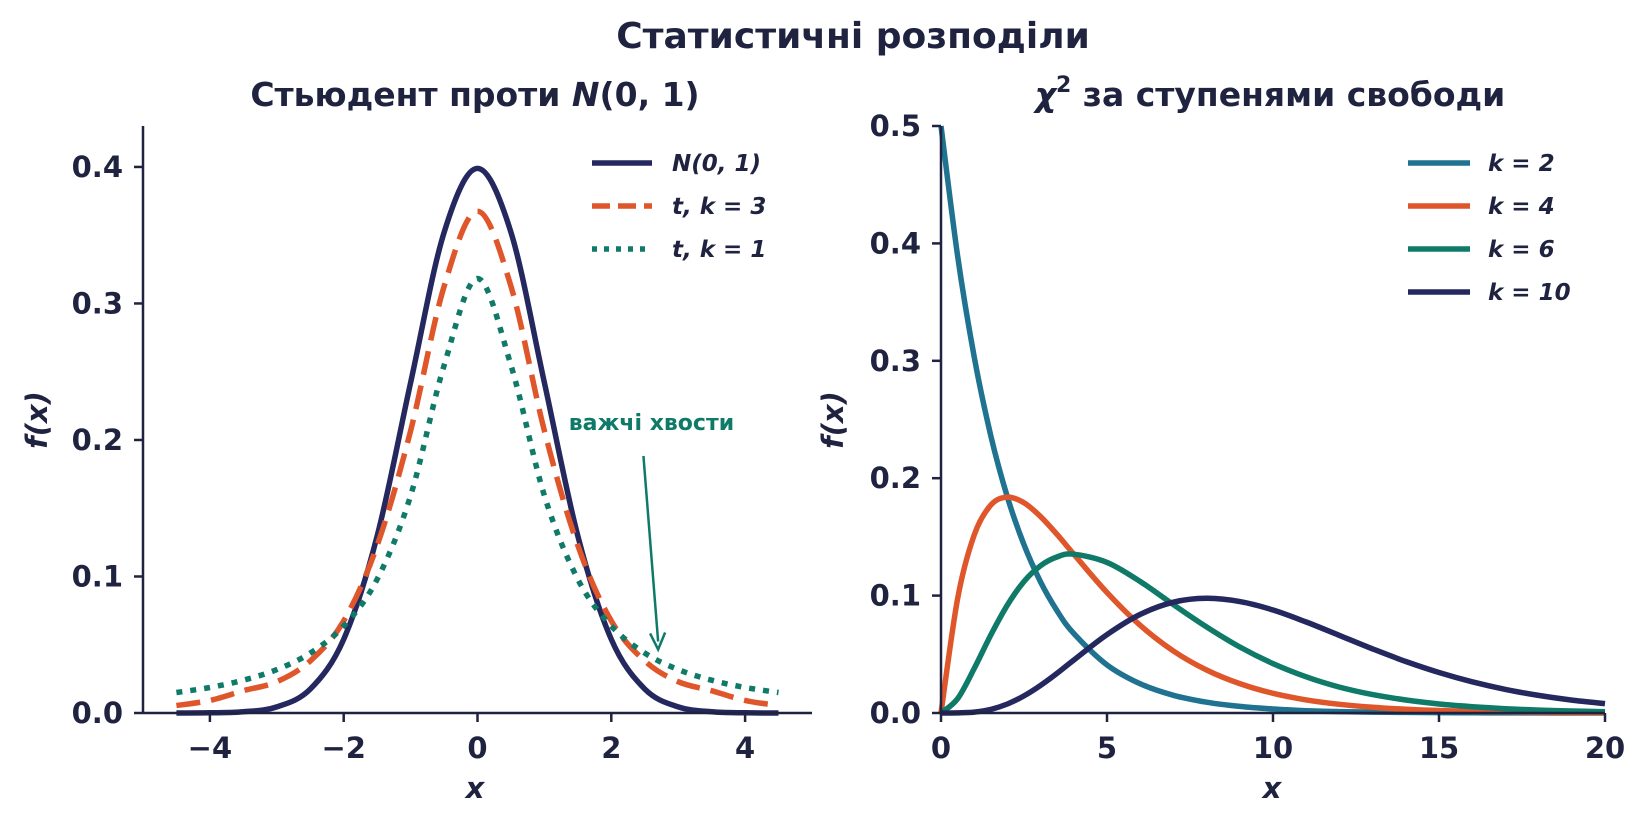 Image resolution: width=1643 pixels, height=828 pixels. Describe the element at coordinates (651, 548) in the screenshot. I see `annotation-arrow-shaft` at that location.